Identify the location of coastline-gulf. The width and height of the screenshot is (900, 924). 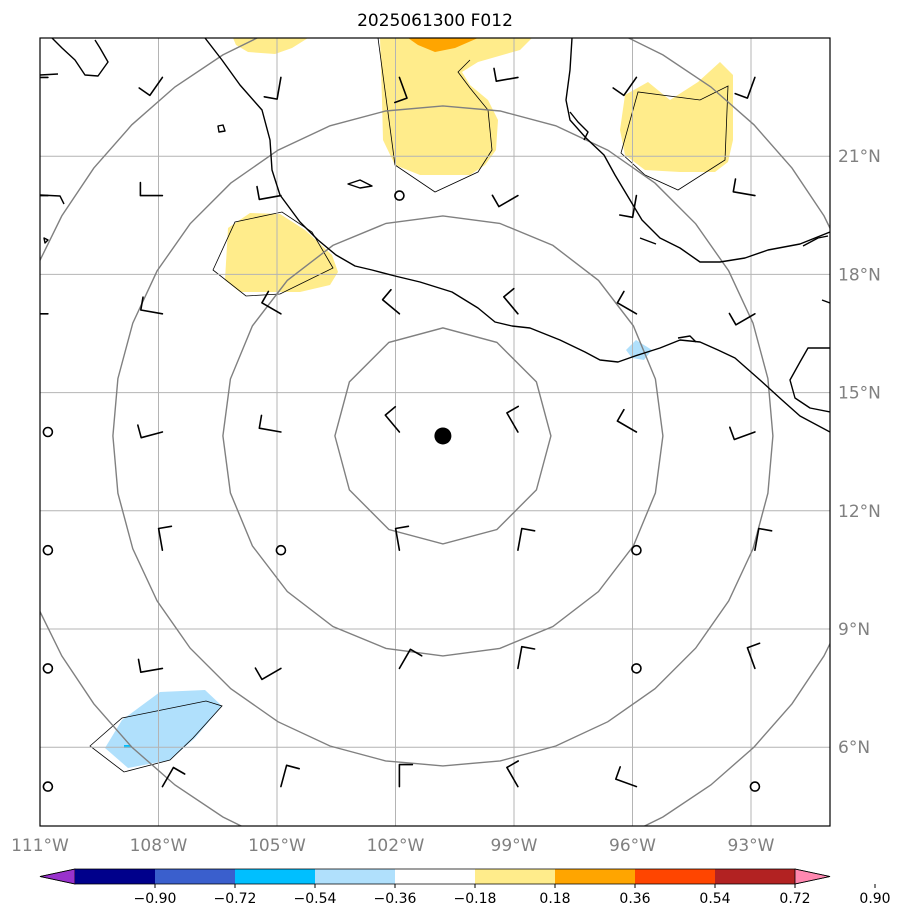
(697, 150).